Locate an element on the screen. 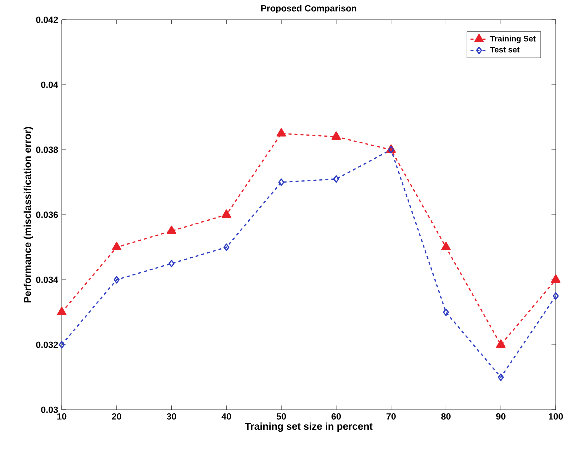 The image size is (566, 458). x-tick-label: 70 is located at coordinates (391, 417).